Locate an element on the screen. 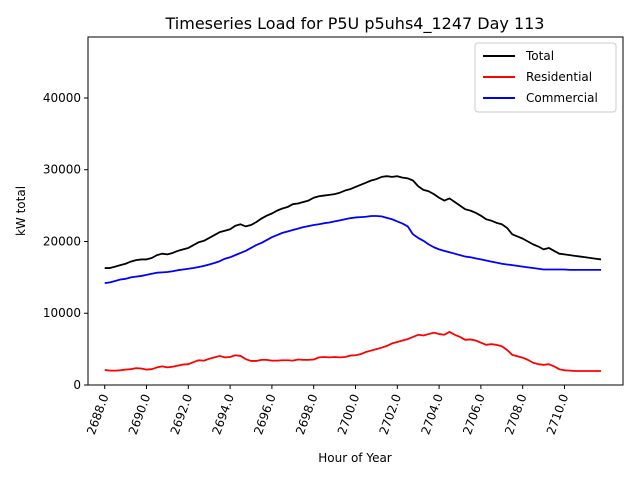 Image resolution: width=640 pixels, height=480 pixels. x-tick-label: 2700.0 is located at coordinates (349, 414).